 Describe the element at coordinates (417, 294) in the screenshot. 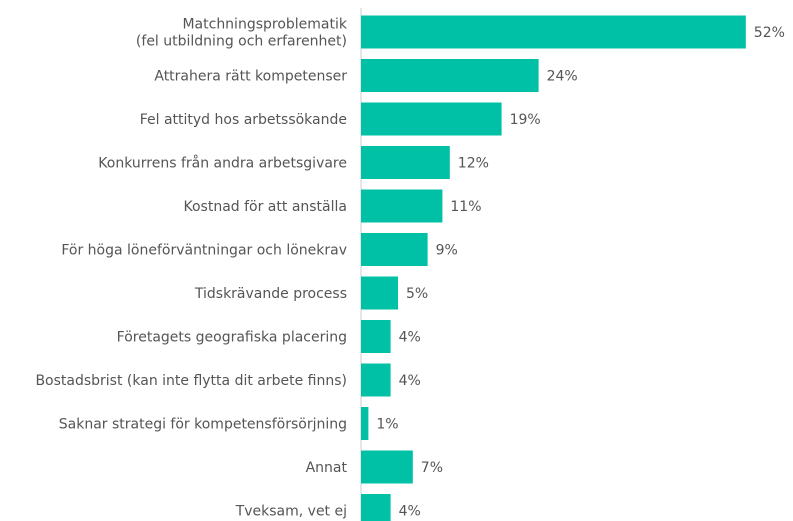

I see `value-label: 5%` at that location.